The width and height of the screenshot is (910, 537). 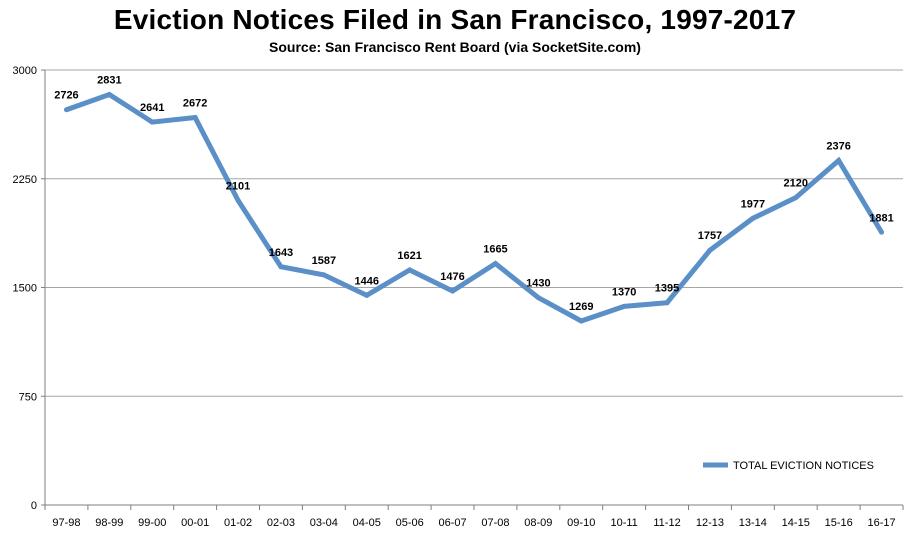 I want to click on data-label: 2641, so click(x=152, y=108).